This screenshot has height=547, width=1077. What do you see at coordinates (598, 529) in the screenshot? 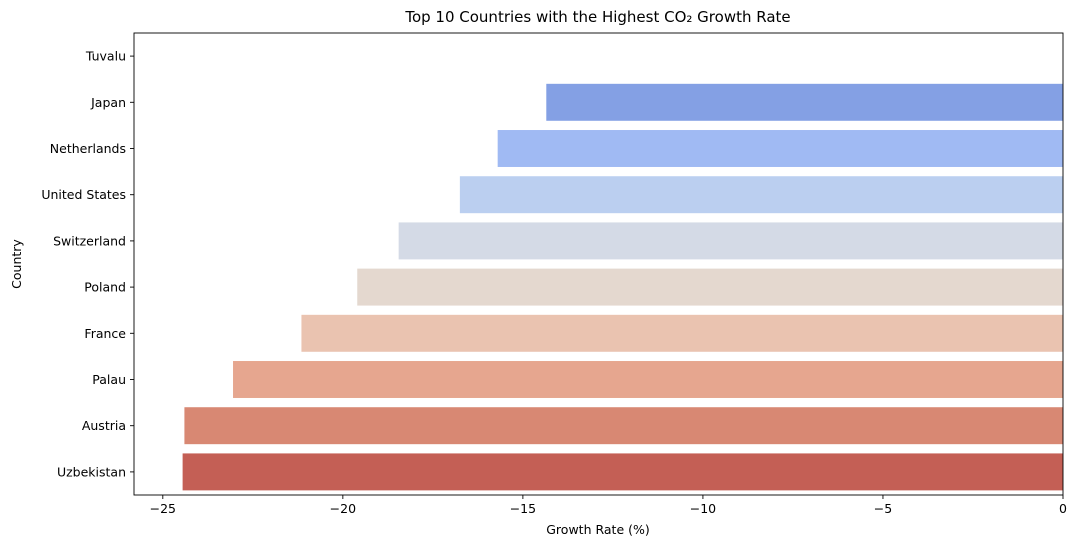
I see `x-axis-title: Growth Rate (%)` at bounding box center [598, 529].